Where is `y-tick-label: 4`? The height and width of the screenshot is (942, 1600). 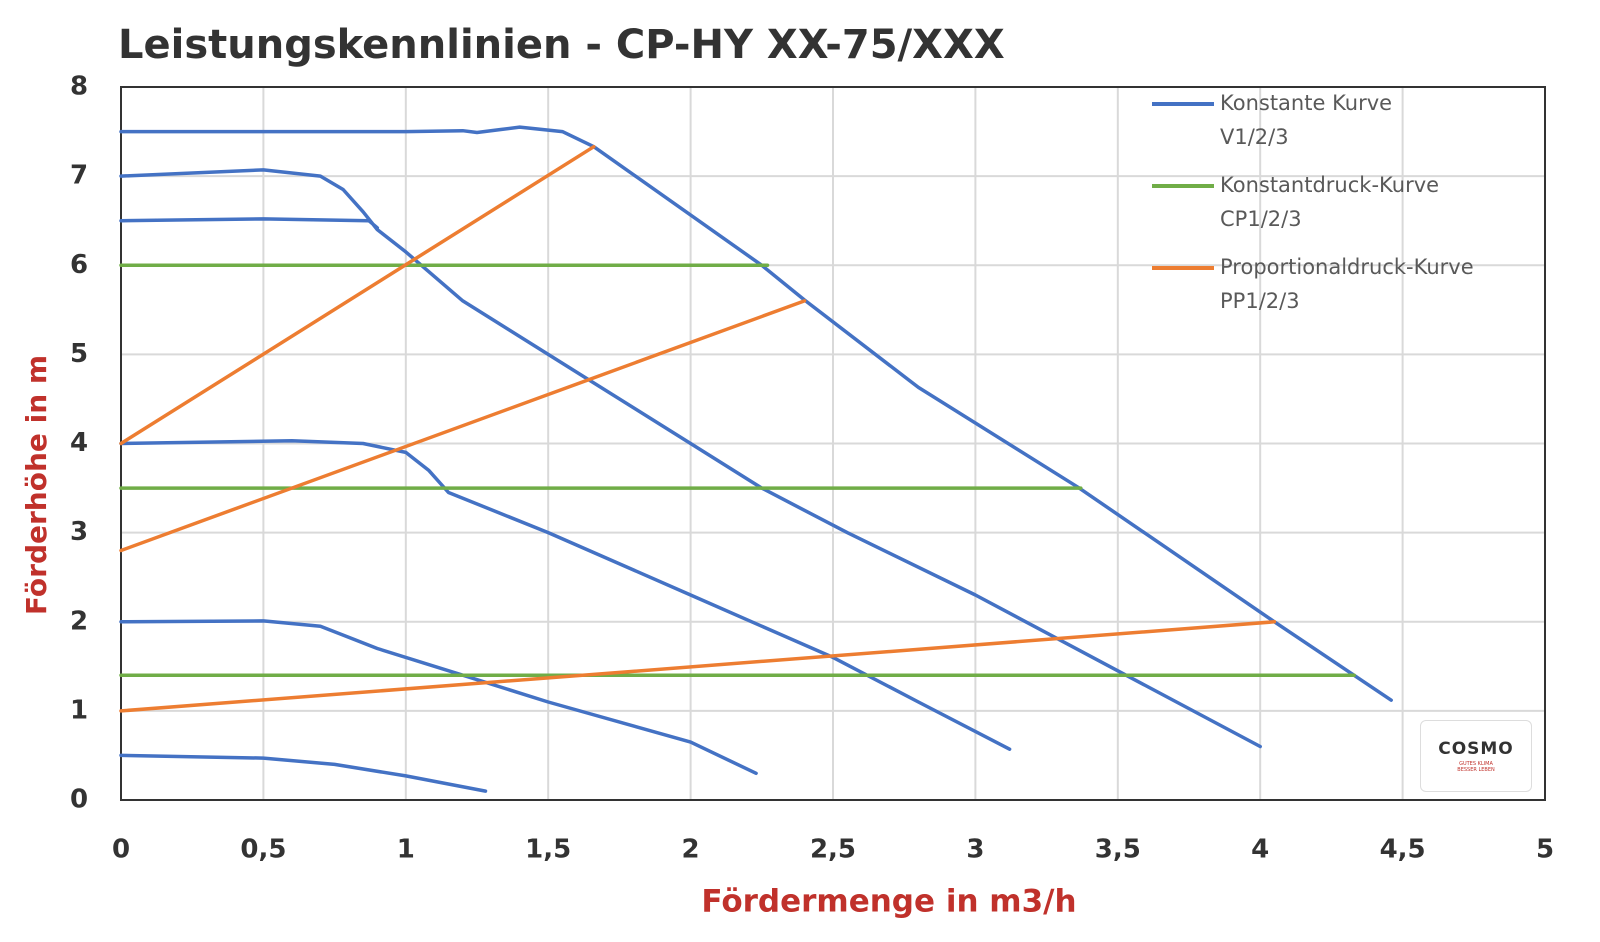 y-tick-label: 4 is located at coordinates (79, 443).